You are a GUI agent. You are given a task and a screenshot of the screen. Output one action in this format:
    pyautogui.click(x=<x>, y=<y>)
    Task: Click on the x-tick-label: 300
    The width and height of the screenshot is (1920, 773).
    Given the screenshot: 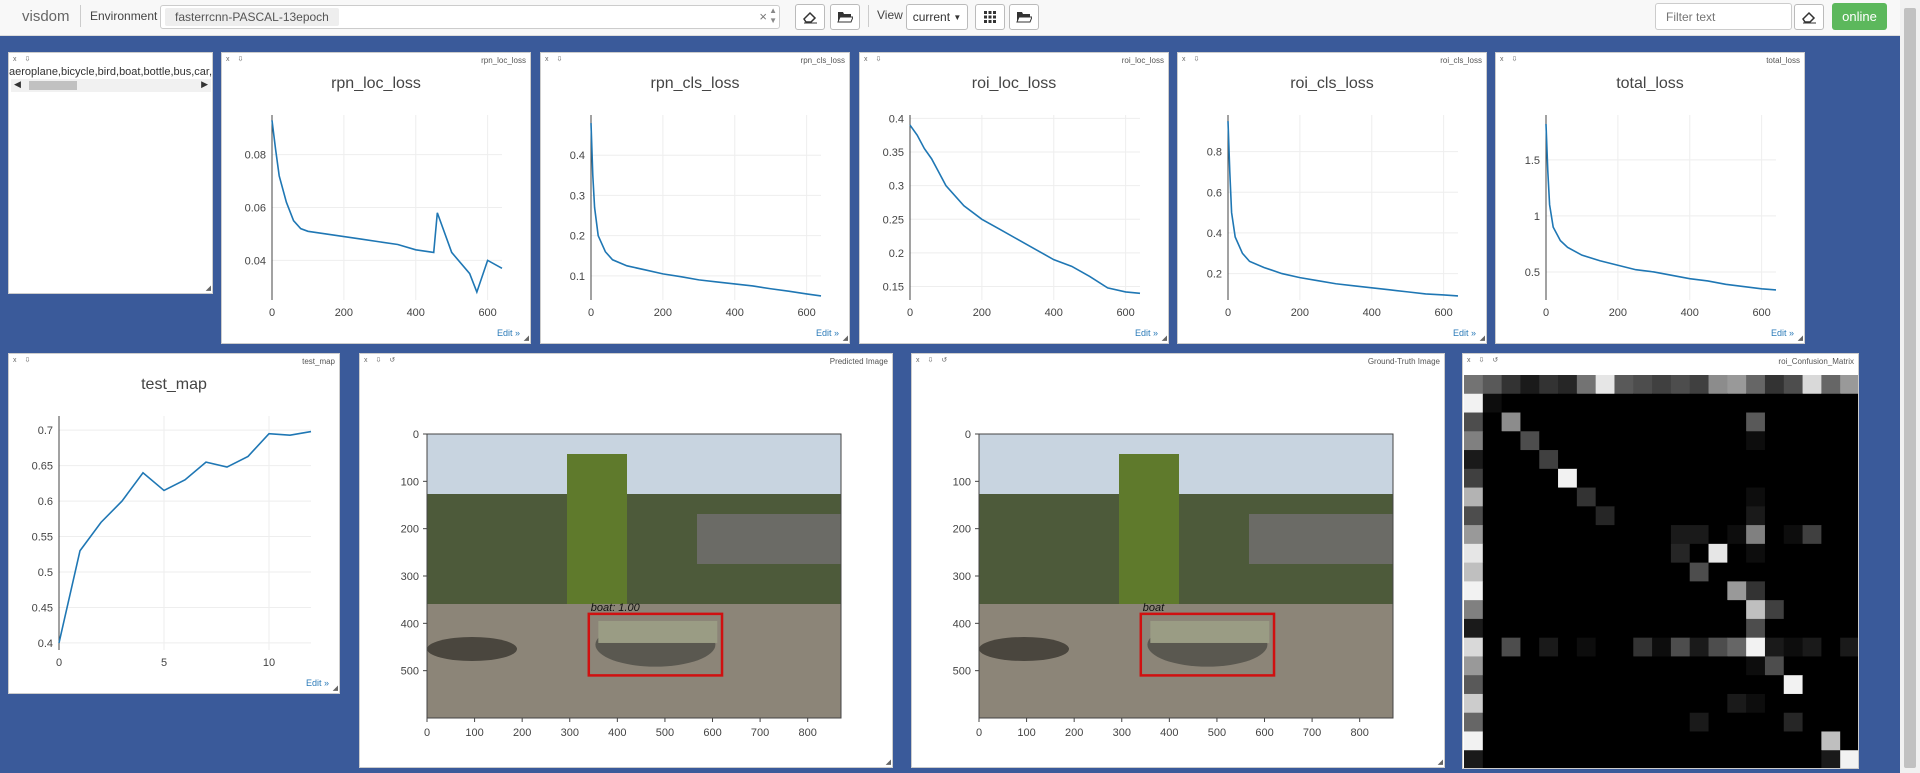 What is the action you would take?
    pyautogui.click(x=570, y=733)
    